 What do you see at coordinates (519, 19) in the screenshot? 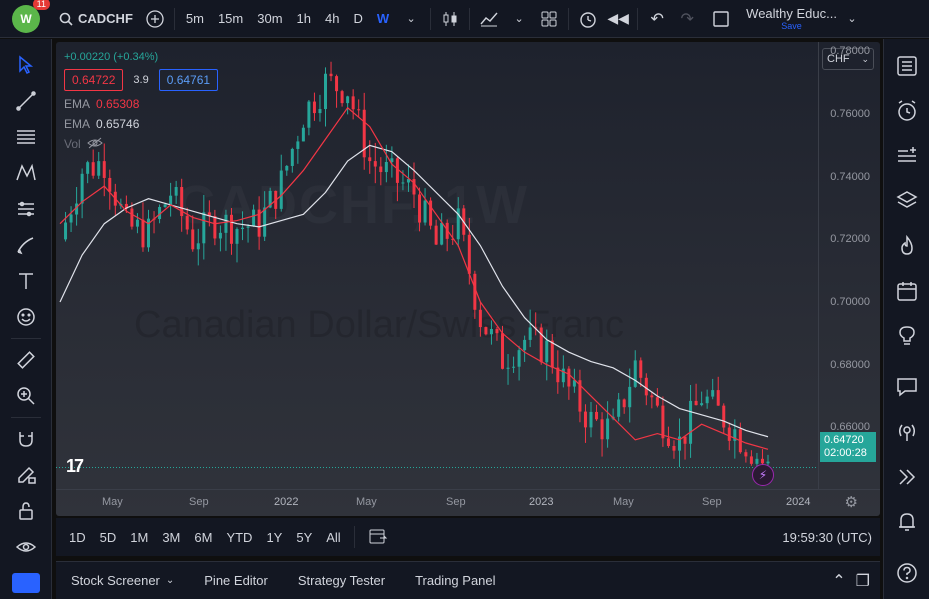
I see `indicators-dropdown: ⌄` at bounding box center [519, 19].